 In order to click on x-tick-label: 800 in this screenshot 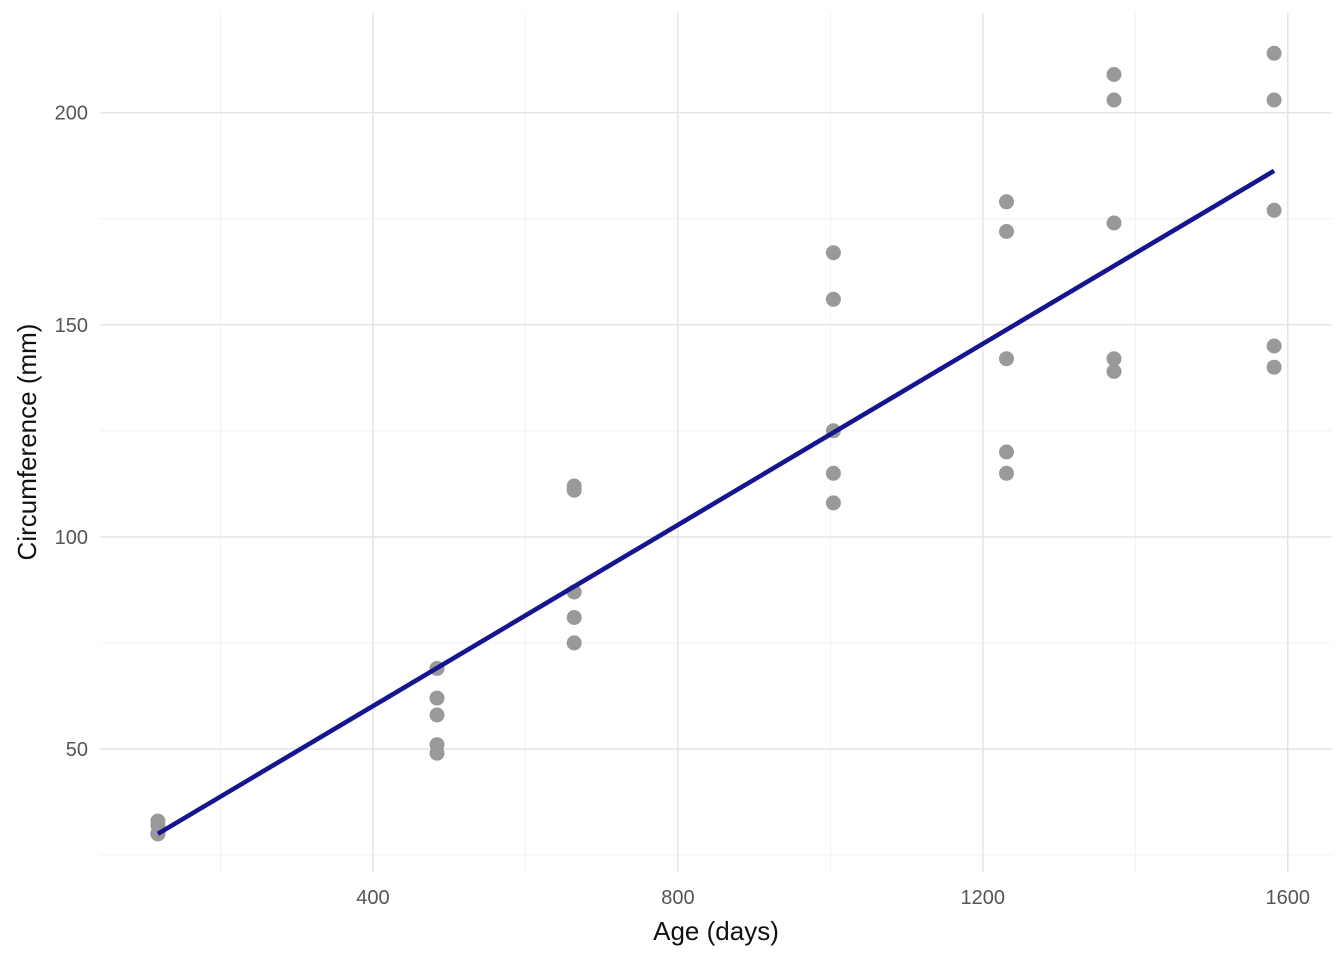, I will do `click(677, 898)`.